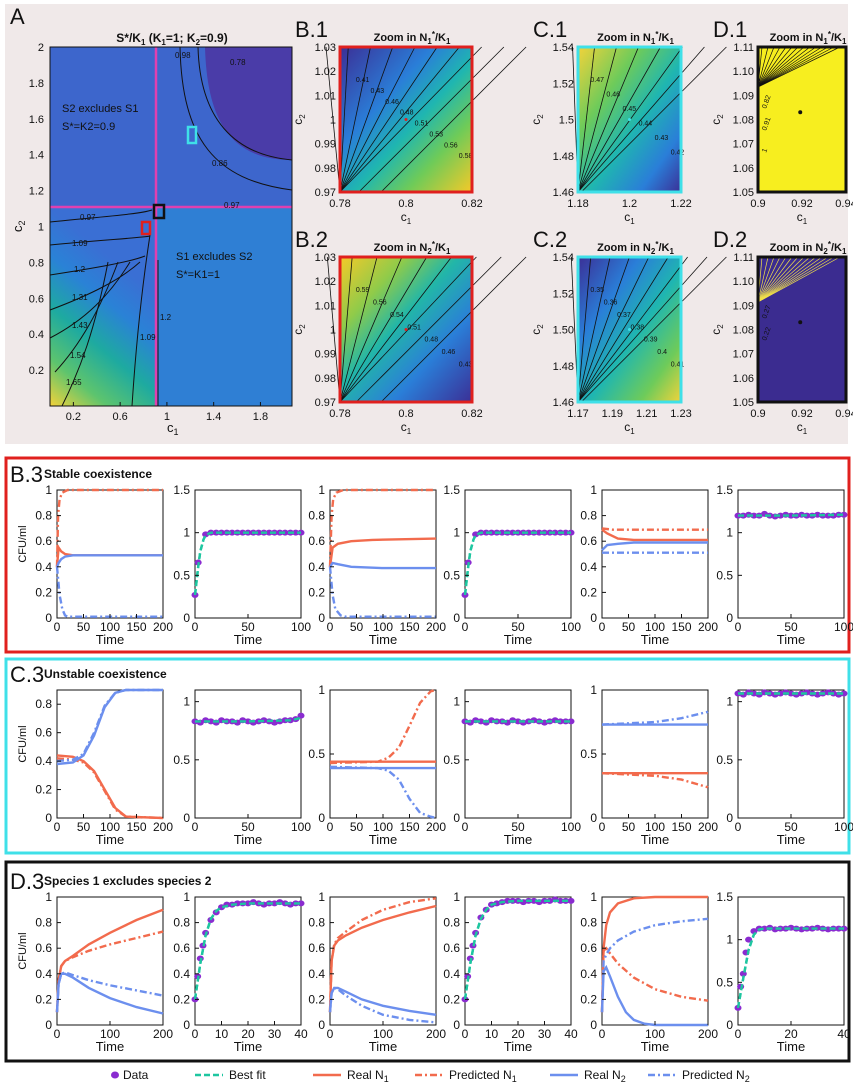 The width and height of the screenshot is (853, 1089). I want to click on zoom-frame, so click(629, 119).